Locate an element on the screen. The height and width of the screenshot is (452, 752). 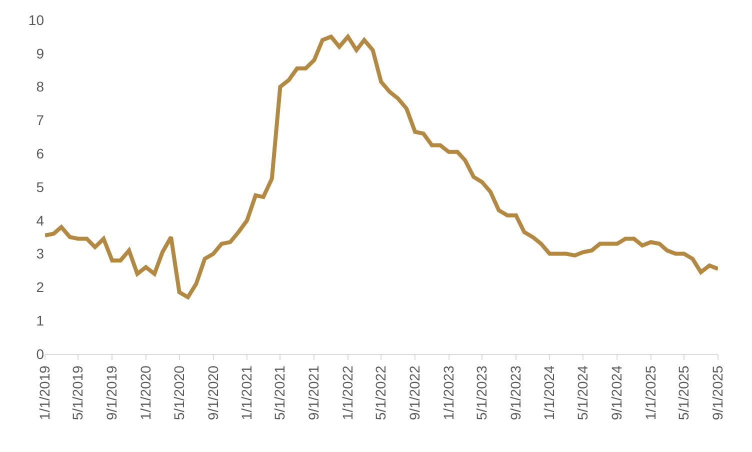
y-tick-label: 6 is located at coordinates (40, 154).